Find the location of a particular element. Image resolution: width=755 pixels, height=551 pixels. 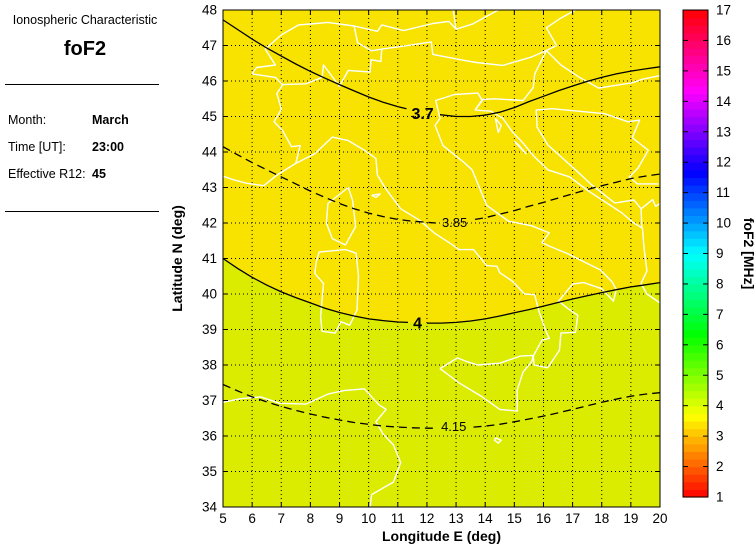

colorbar-tick-label: 12 is located at coordinates (723, 162).